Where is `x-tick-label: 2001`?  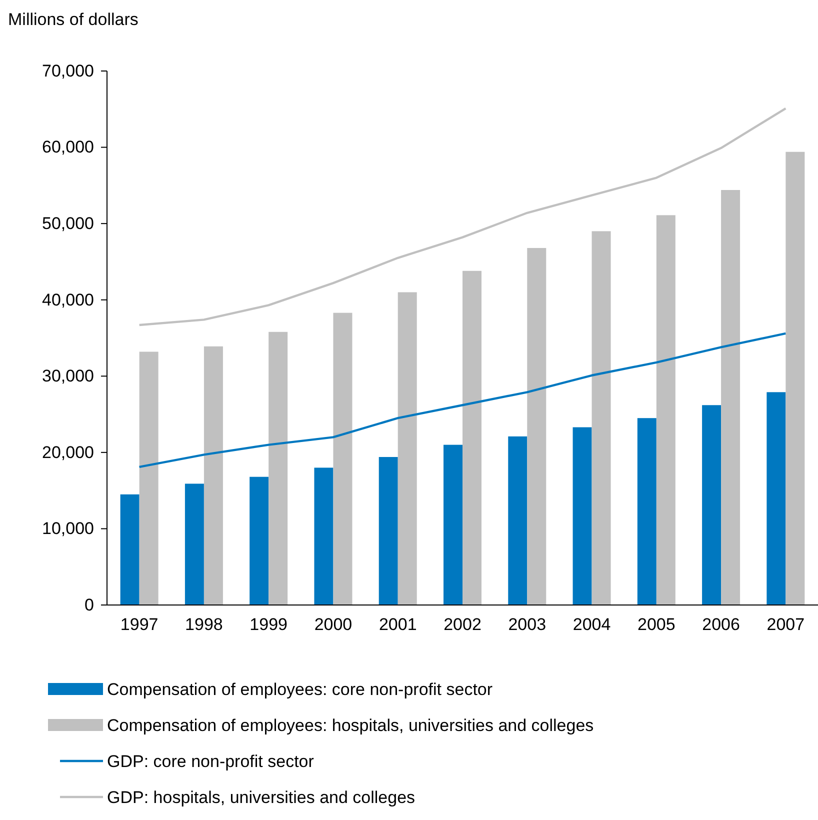
x-tick-label: 2001 is located at coordinates (397, 624).